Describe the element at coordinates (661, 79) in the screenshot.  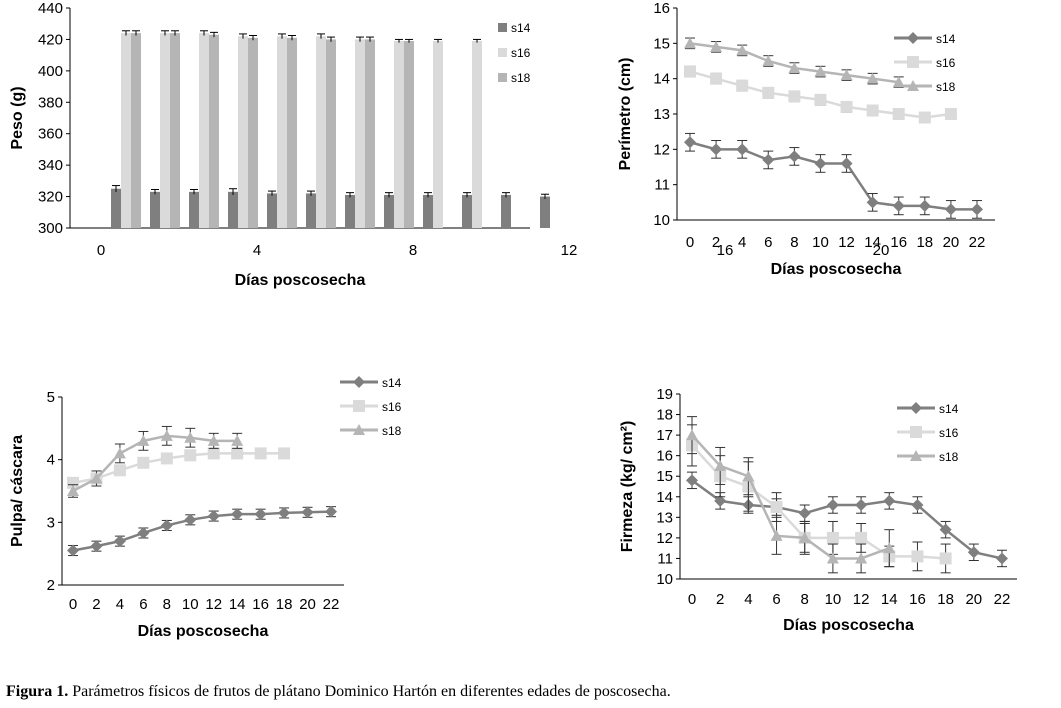
I see `y-tick-label: 14` at that location.